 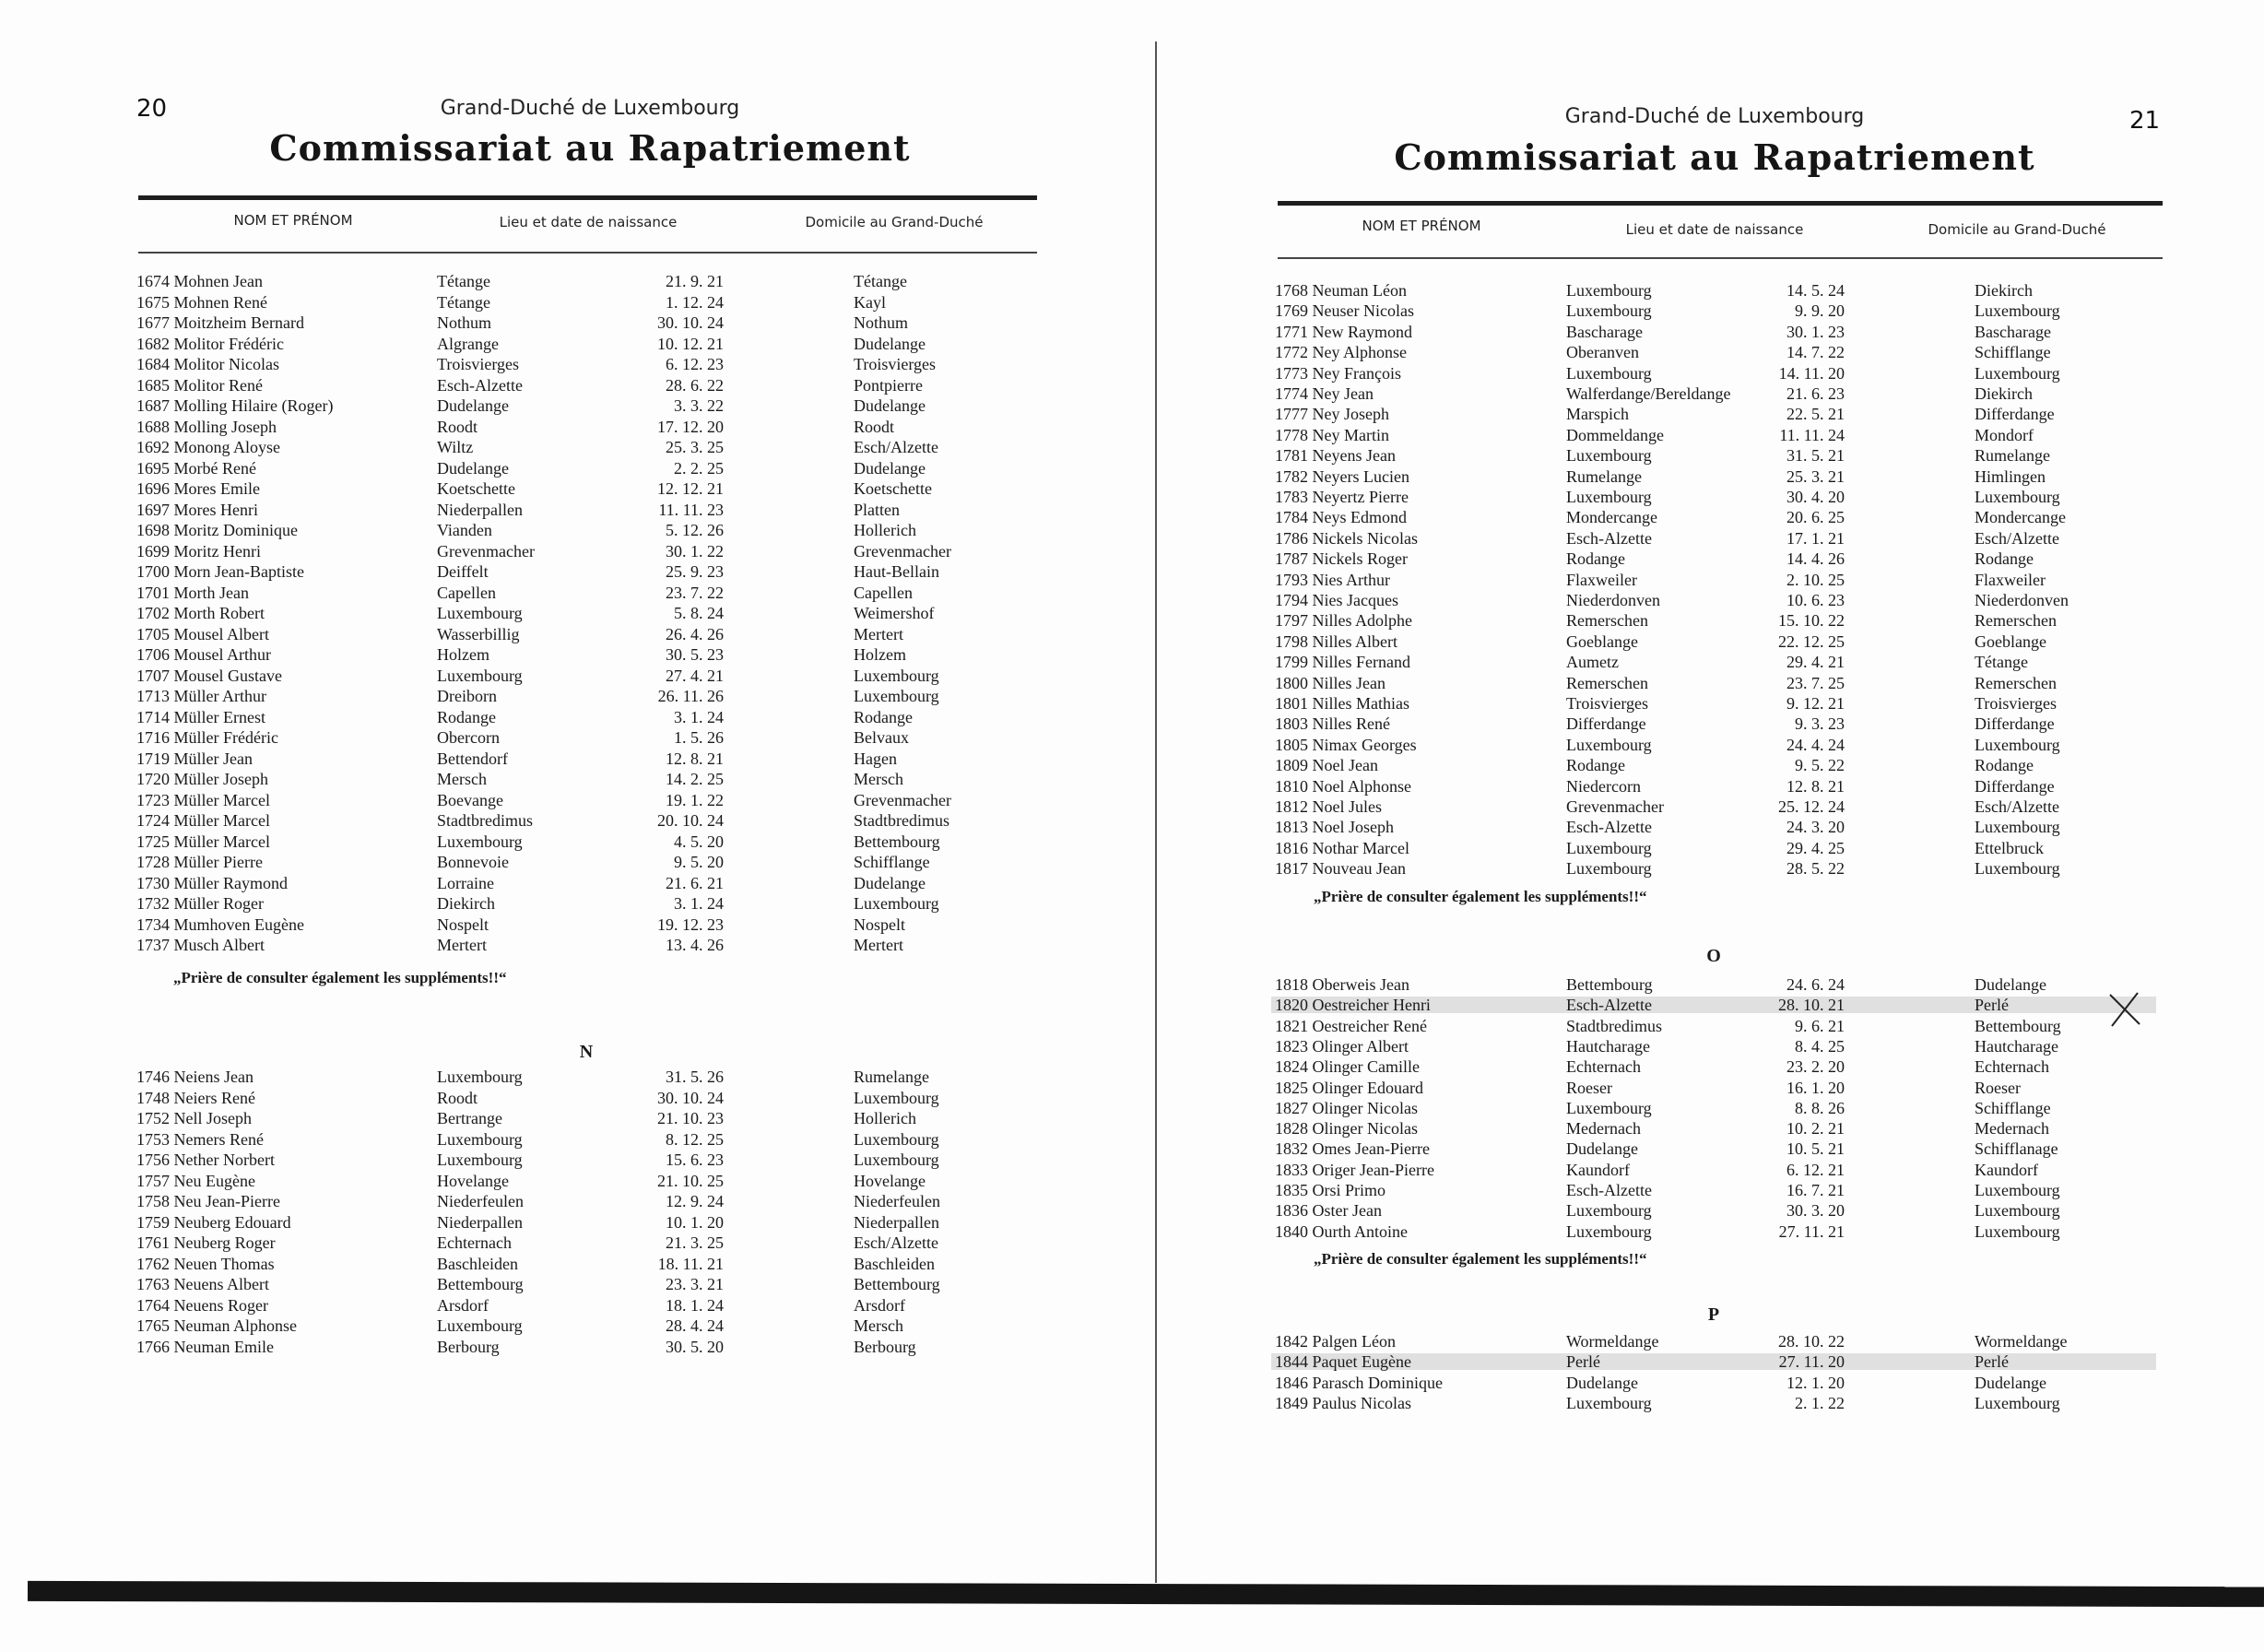 What do you see at coordinates (877, 509) in the screenshot?
I see `domicile: Platten` at bounding box center [877, 509].